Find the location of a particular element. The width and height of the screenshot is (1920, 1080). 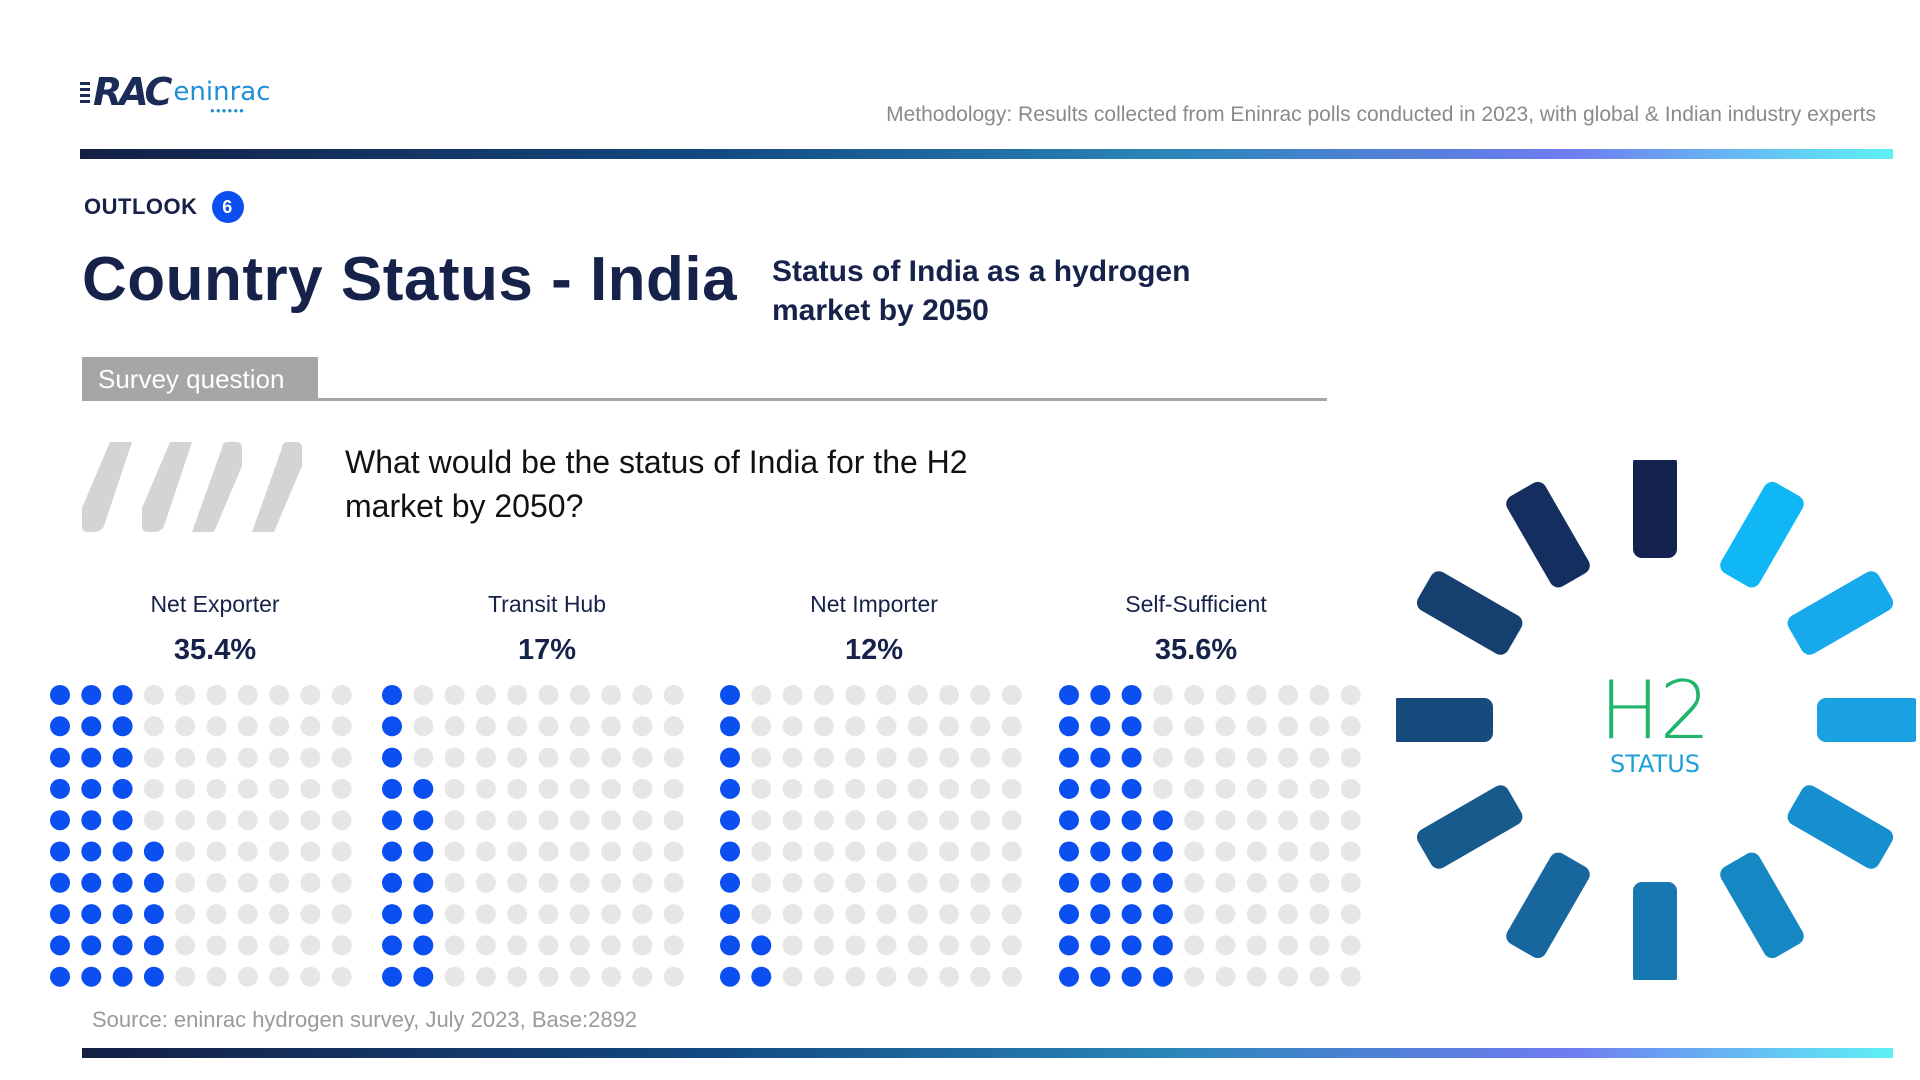

logo-eninrac: eninrac is located at coordinates (222, 92).